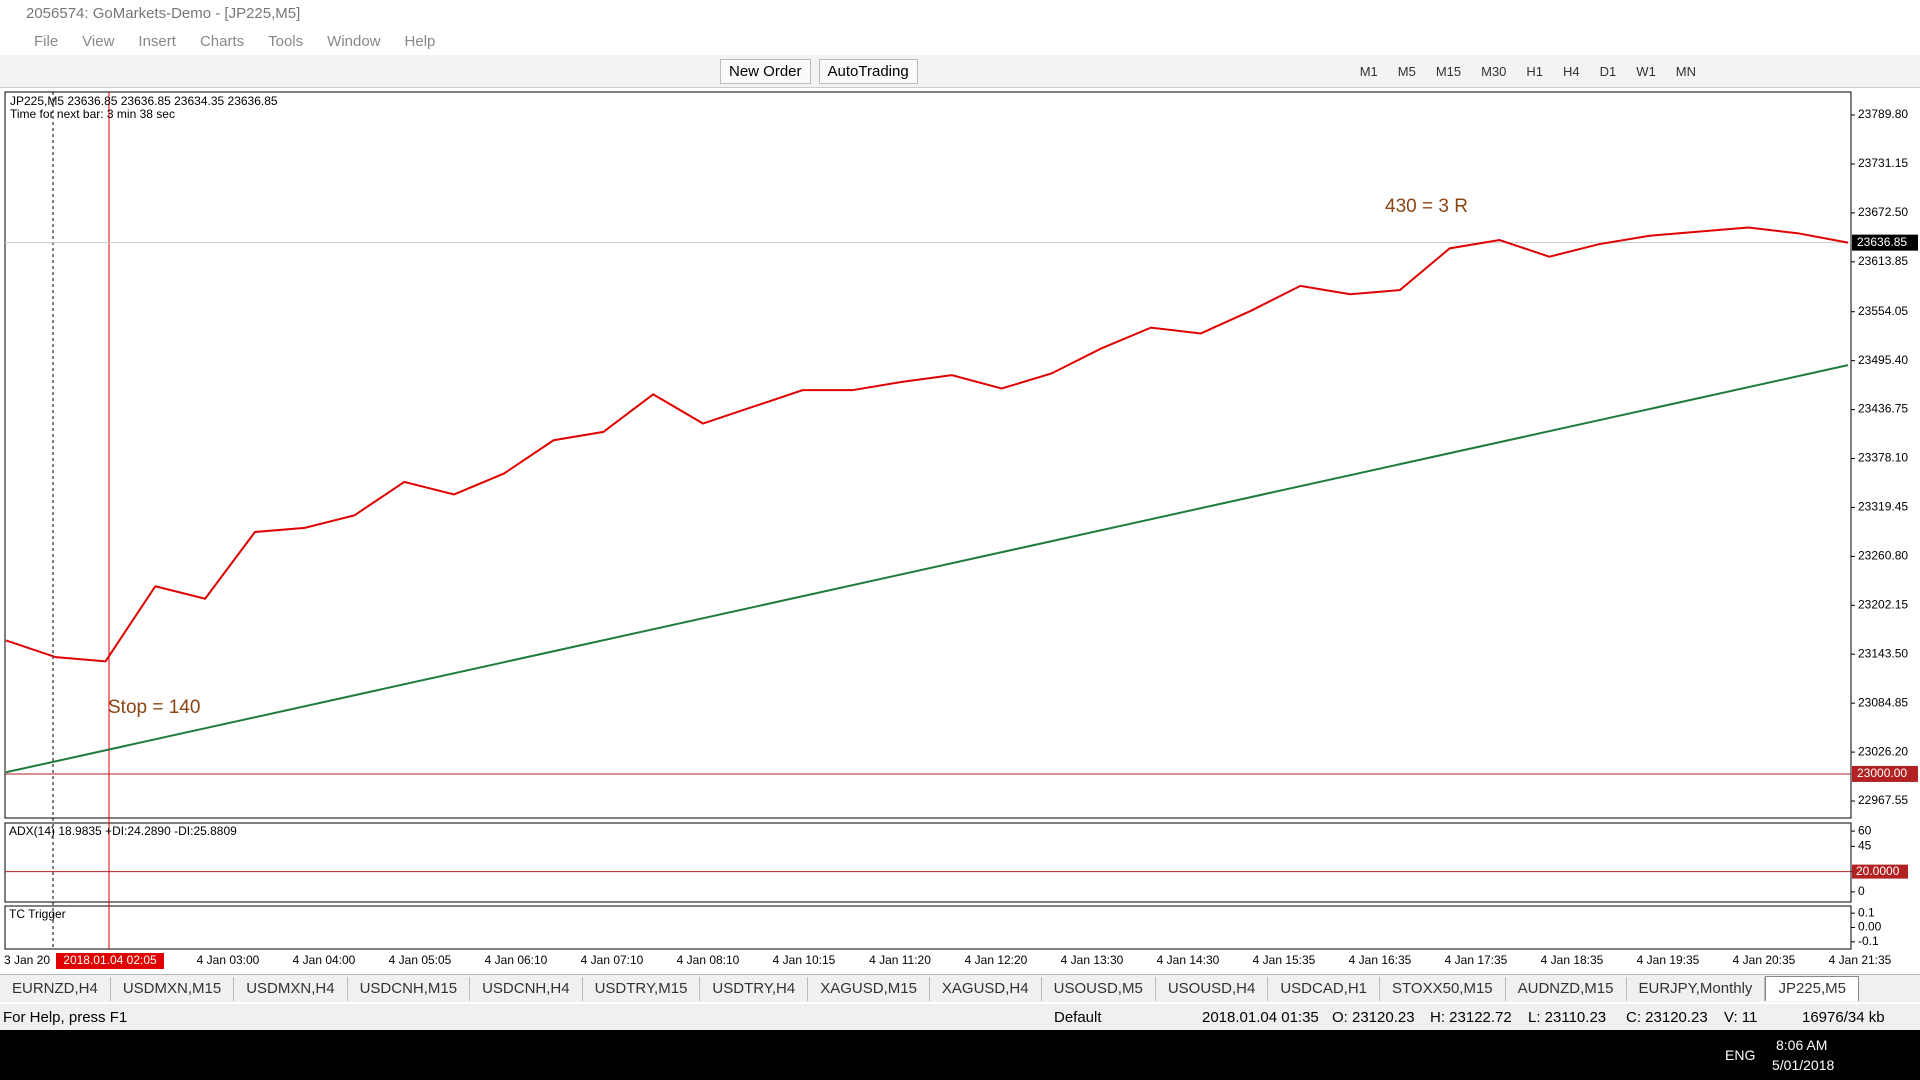 Image resolution: width=1920 pixels, height=1080 pixels. I want to click on time-label: 4 Jan 14:30, so click(1188, 960).